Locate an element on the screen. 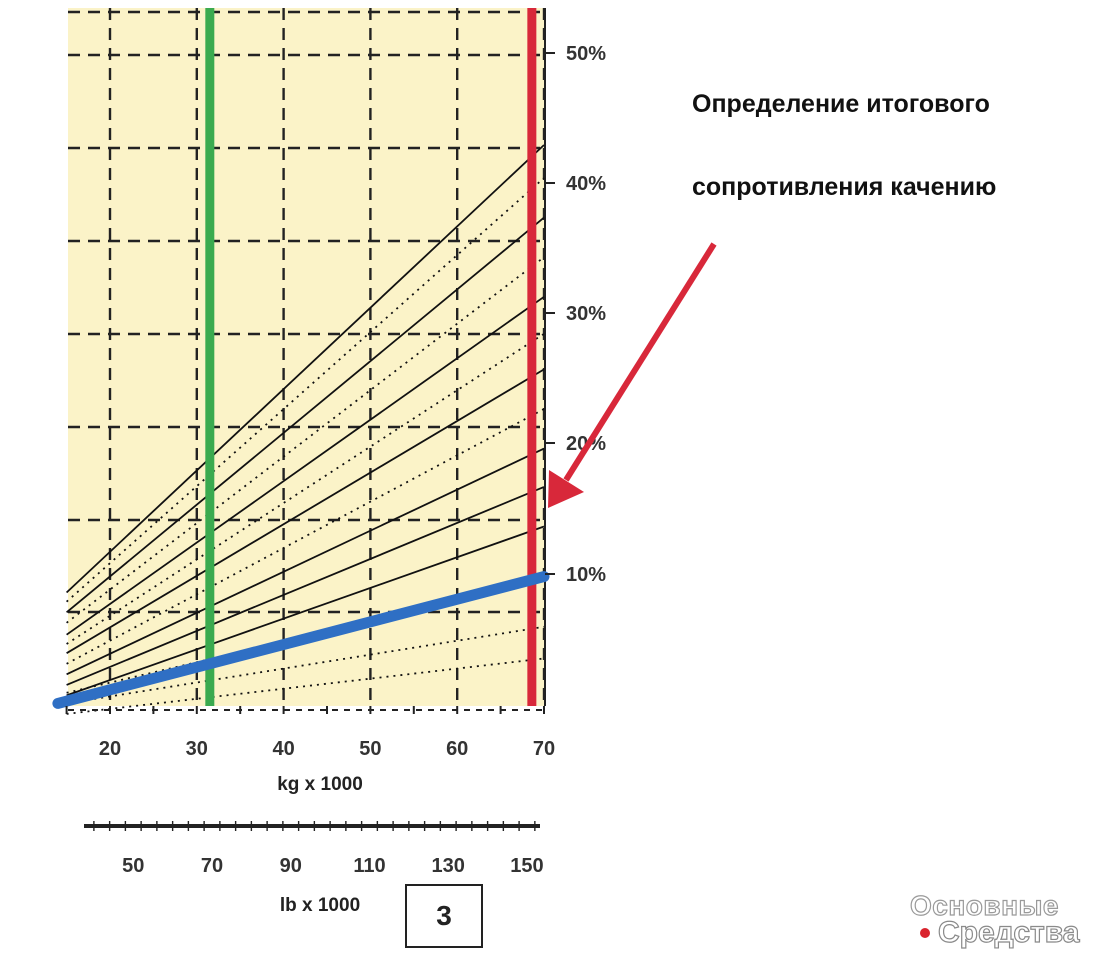  annotation-line-1: Определение итогового is located at coordinates (841, 104).